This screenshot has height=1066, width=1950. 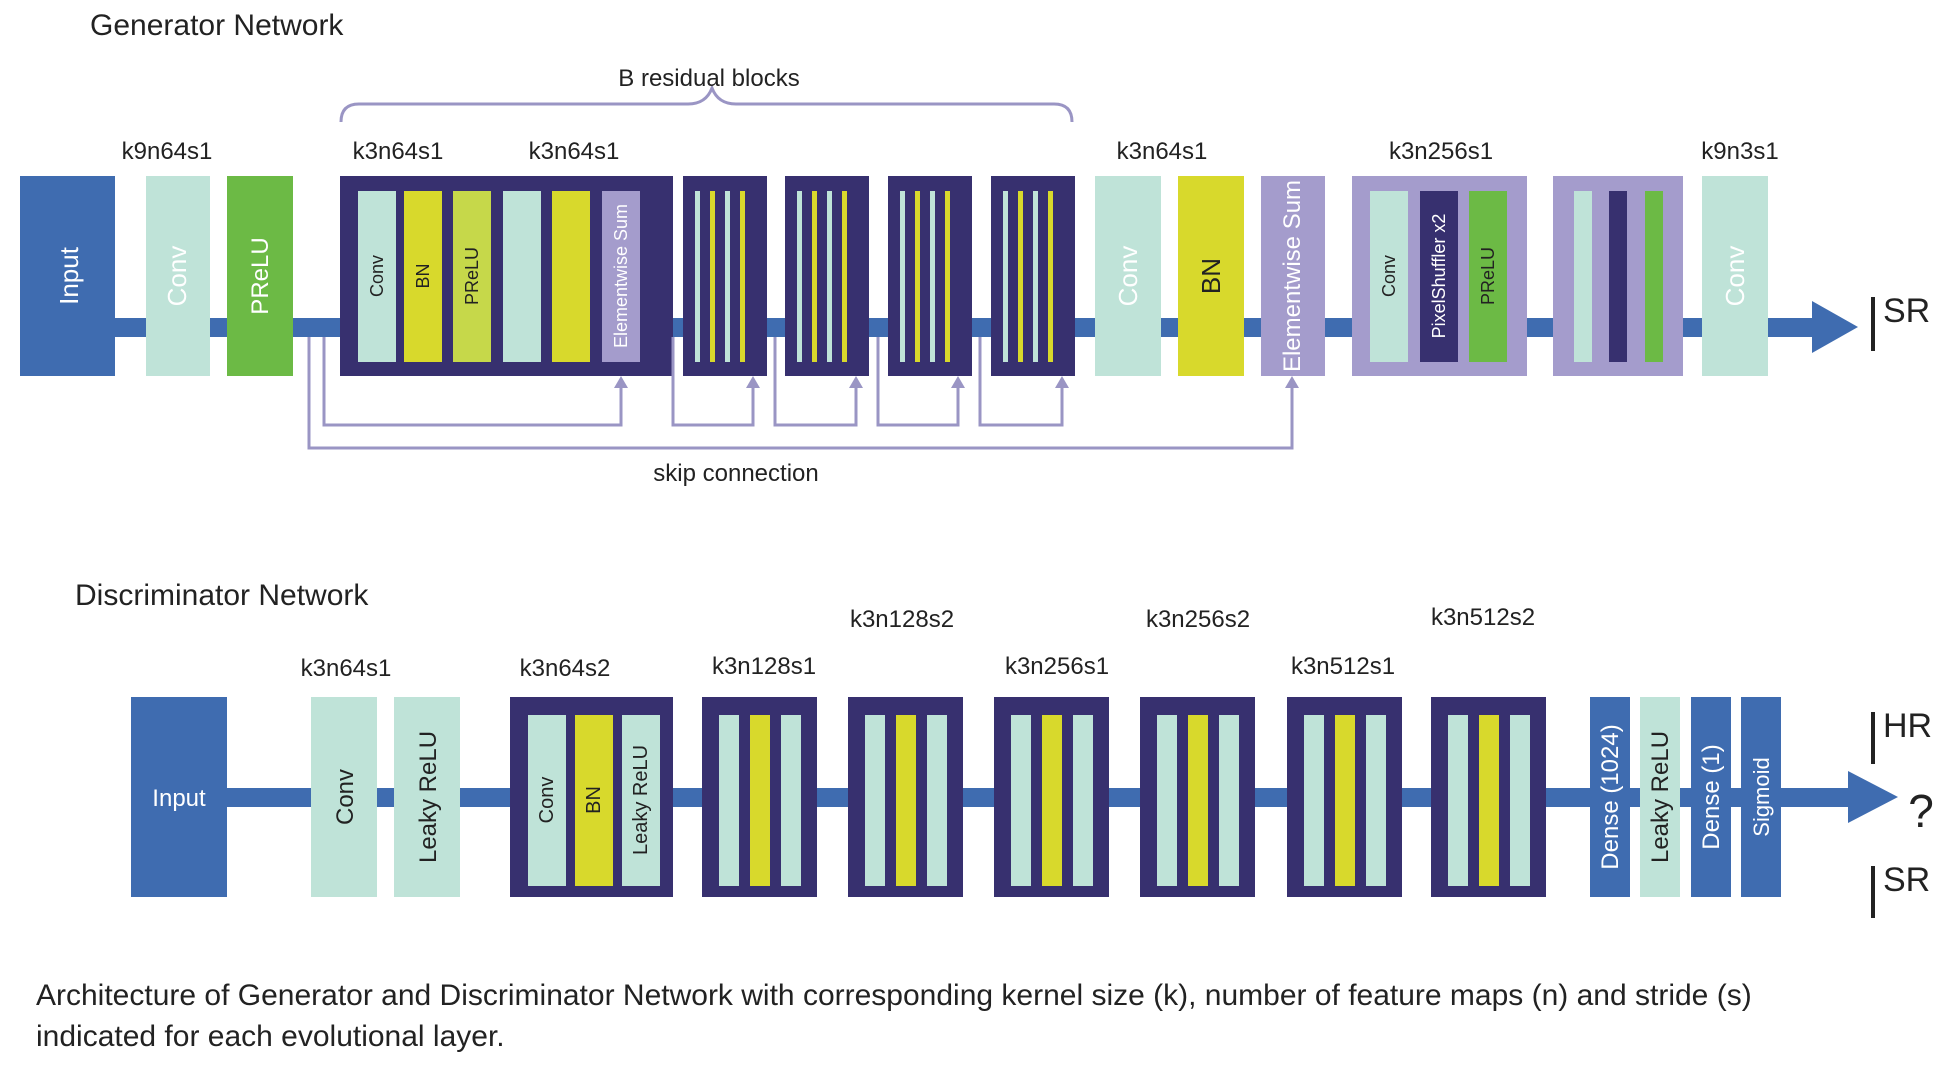 I want to click on generator-prelu1-label: PReLU, so click(x=260, y=275).